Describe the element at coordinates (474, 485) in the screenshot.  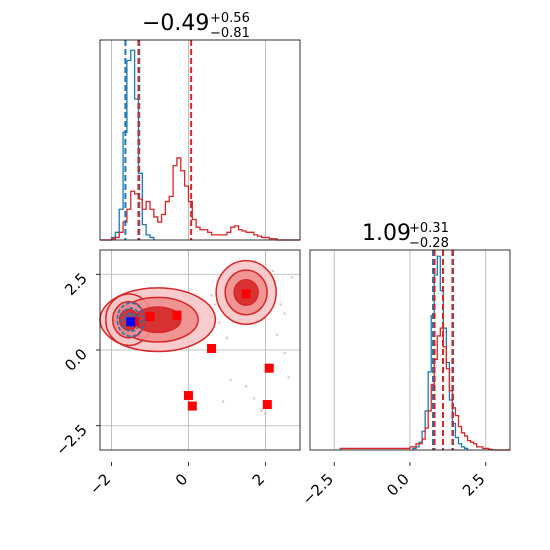
I see `x-tick-label: 2.5` at that location.